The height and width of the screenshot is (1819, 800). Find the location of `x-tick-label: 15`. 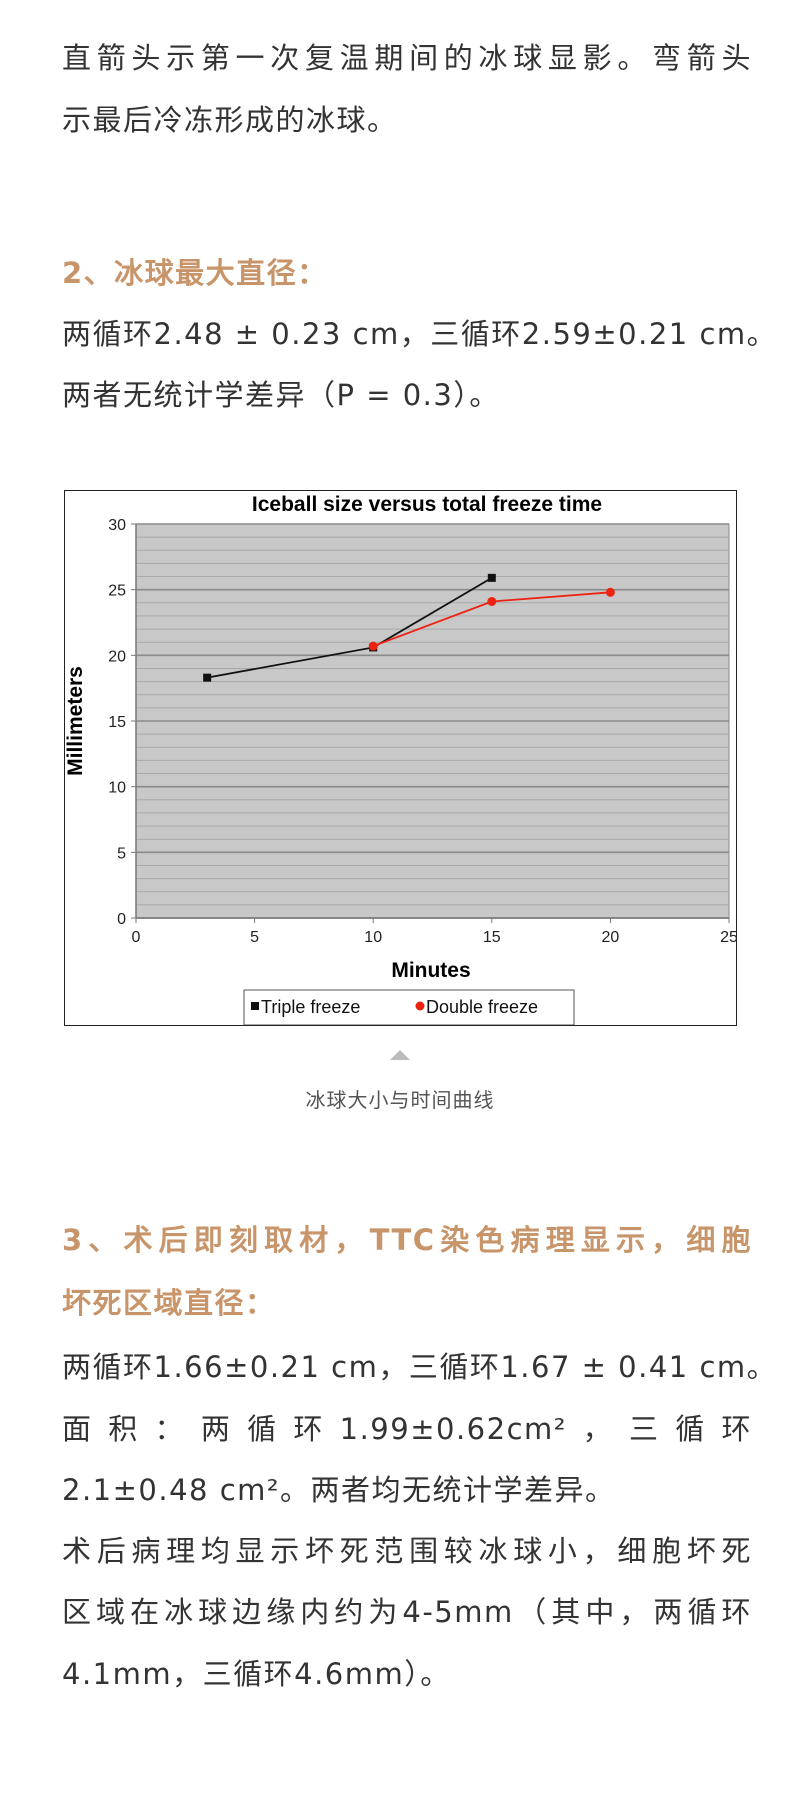

x-tick-label: 15 is located at coordinates (492, 937).